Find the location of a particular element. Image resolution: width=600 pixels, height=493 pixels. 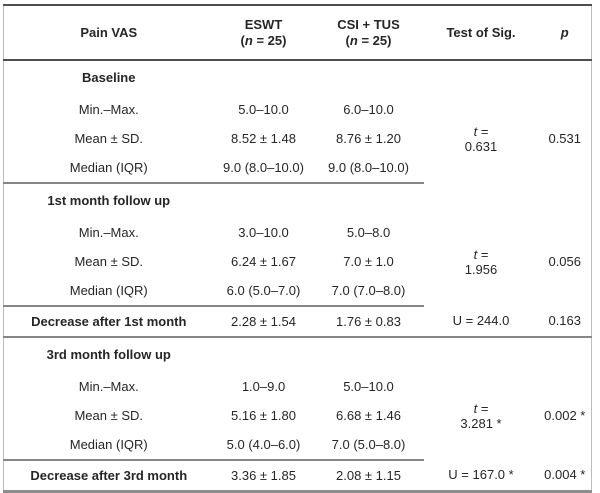

month3-minmax-eswt: 1.0–9.0 is located at coordinates (263, 386).